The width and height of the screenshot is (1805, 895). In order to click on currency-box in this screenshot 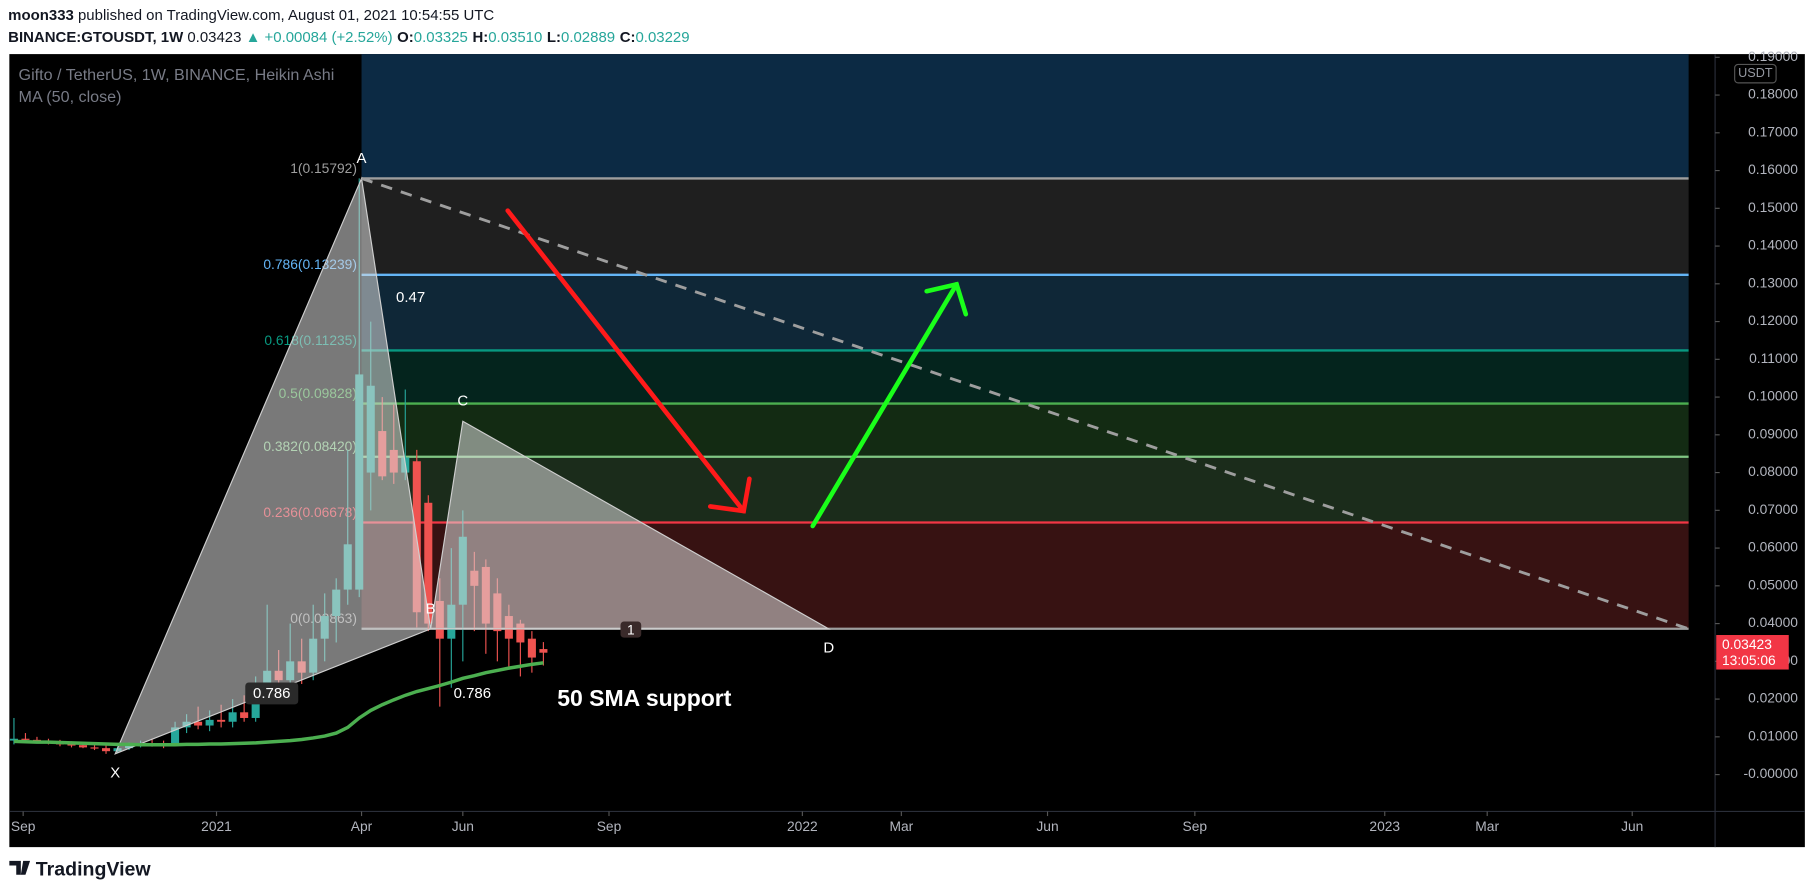, I will do `click(1755, 73)`.